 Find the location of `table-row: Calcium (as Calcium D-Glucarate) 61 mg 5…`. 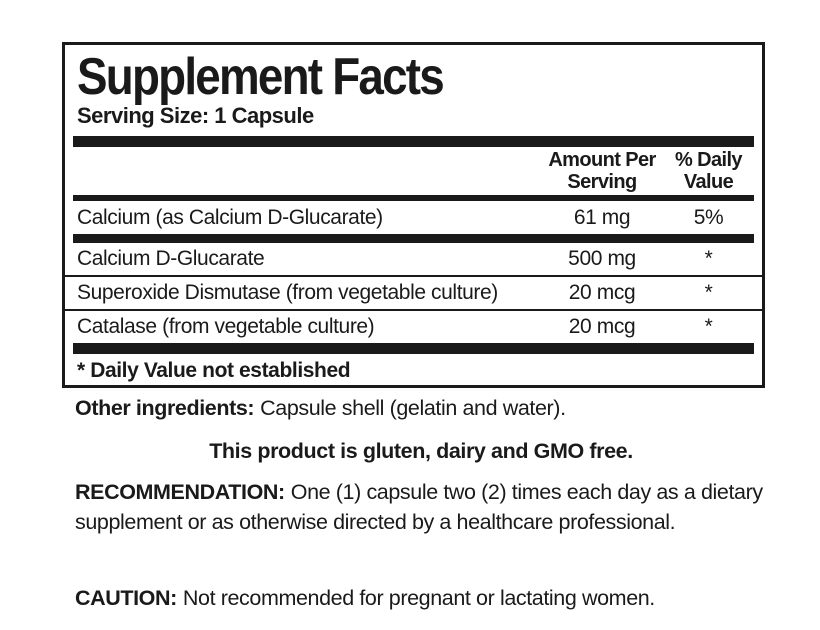

table-row: Calcium (as Calcium D-Glucarate) 61 mg 5… is located at coordinates (413, 217).